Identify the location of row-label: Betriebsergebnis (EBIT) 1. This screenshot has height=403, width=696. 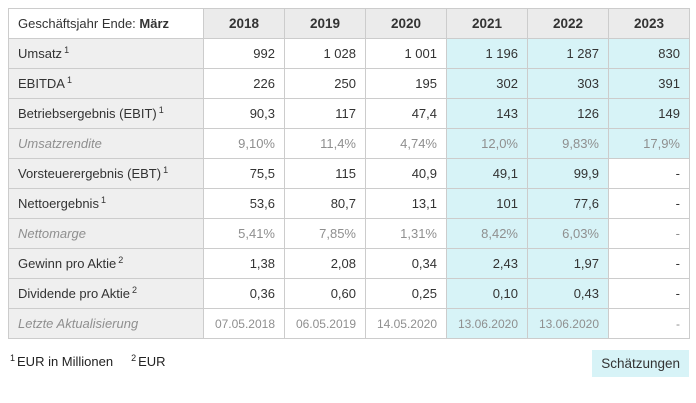
(106, 113).